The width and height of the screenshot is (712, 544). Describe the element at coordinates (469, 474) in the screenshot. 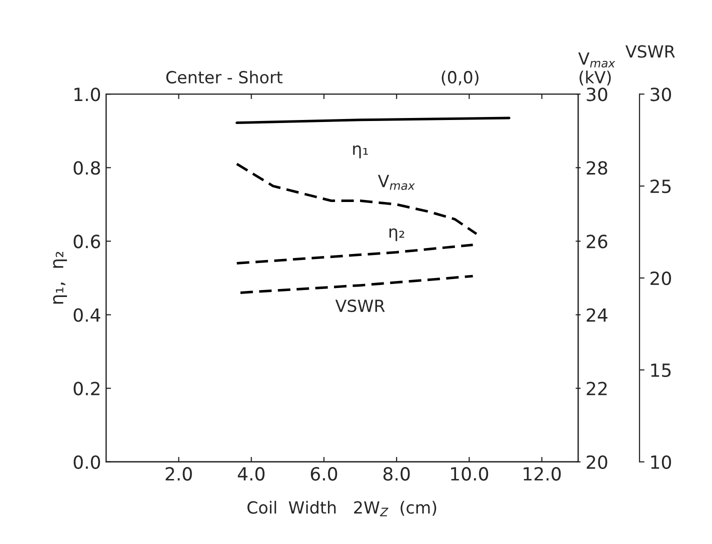

I see `x-tick-label: 10.0` at that location.